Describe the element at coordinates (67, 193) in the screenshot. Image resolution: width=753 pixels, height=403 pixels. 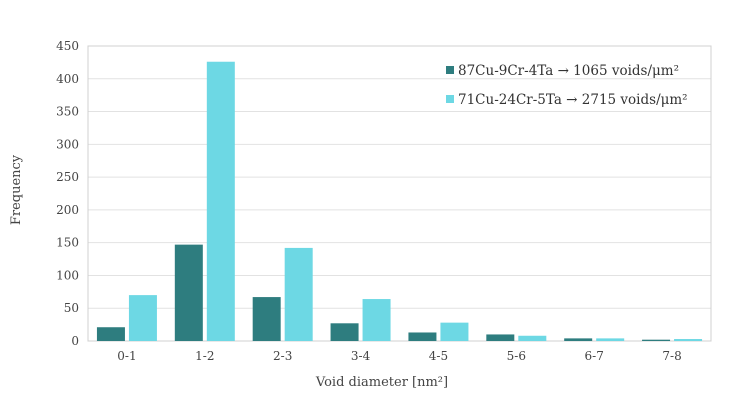
I see `y-tick-labels: 0 50 100 150 200 250 300 350 400 450` at that location.